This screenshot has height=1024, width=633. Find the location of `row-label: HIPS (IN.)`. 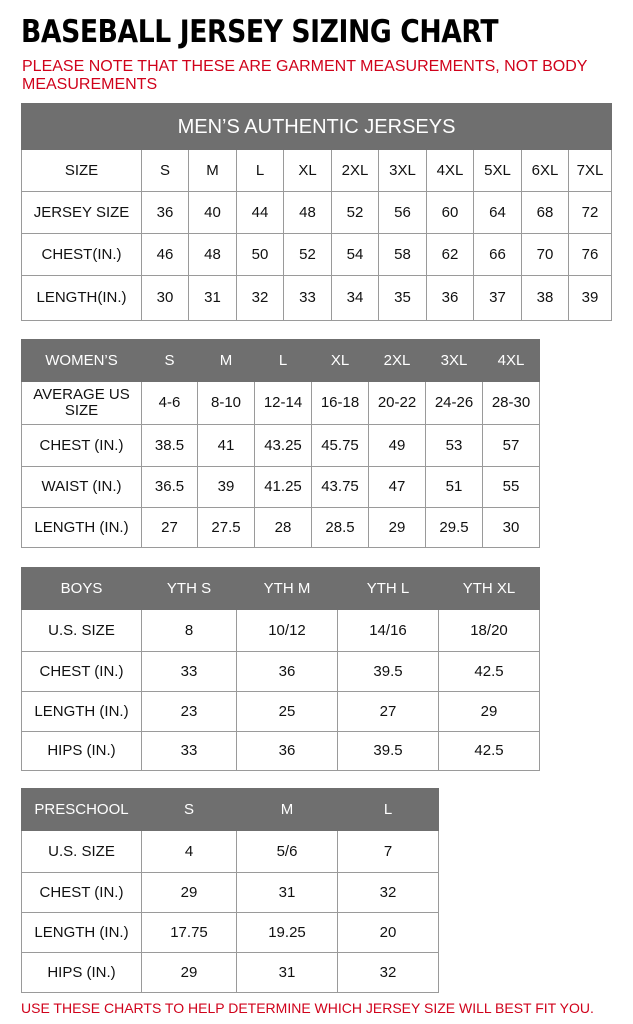

row-label: HIPS (IN.) is located at coordinates (81, 751).